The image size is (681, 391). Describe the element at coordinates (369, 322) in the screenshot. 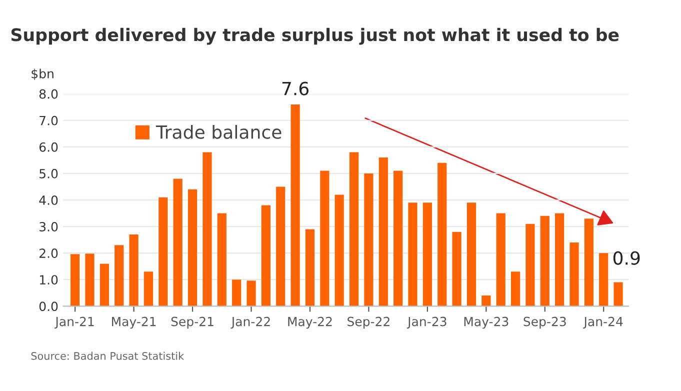

I see `x-tick-label: Sep-22` at that location.